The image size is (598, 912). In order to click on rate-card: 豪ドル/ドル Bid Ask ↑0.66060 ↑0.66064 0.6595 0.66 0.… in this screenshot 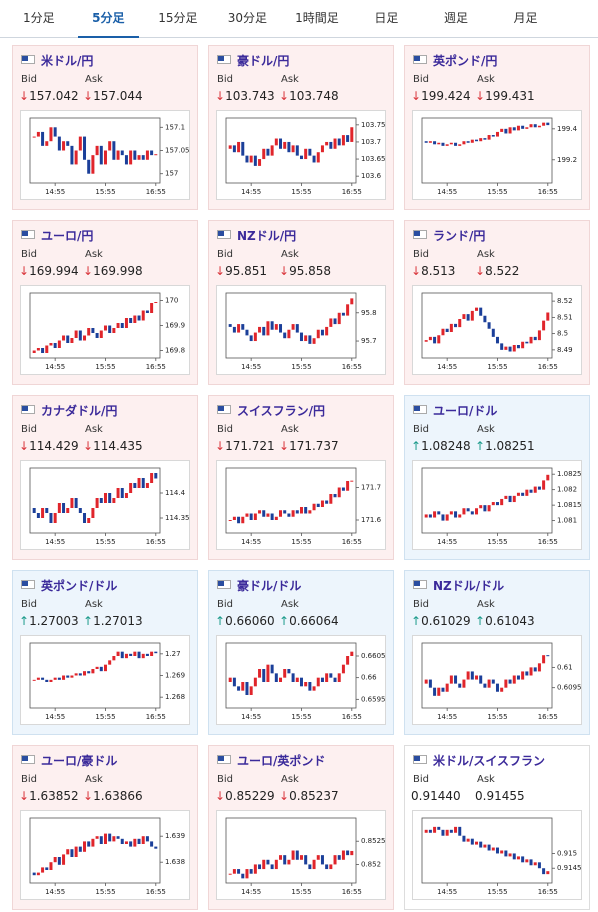, I will do `click(301, 652)`.